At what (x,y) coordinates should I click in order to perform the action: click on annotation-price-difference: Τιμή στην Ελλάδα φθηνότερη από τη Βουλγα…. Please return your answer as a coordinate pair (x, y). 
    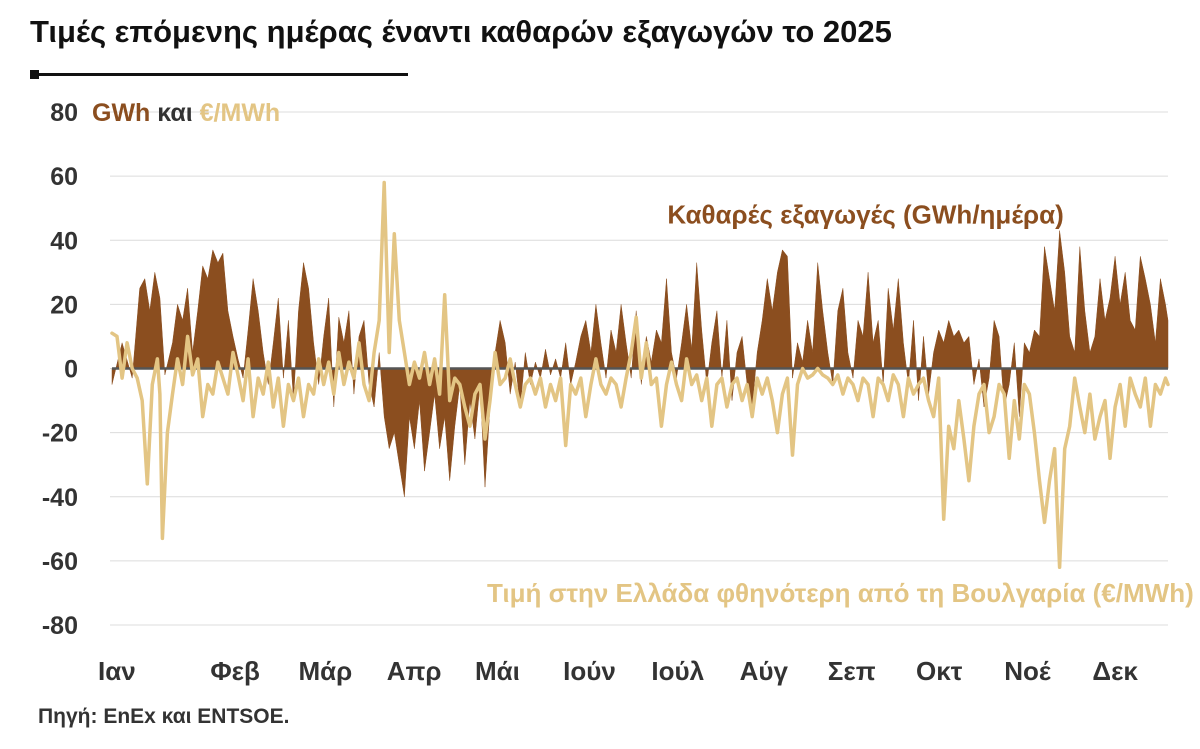
    Looking at the image, I should click on (840, 593).